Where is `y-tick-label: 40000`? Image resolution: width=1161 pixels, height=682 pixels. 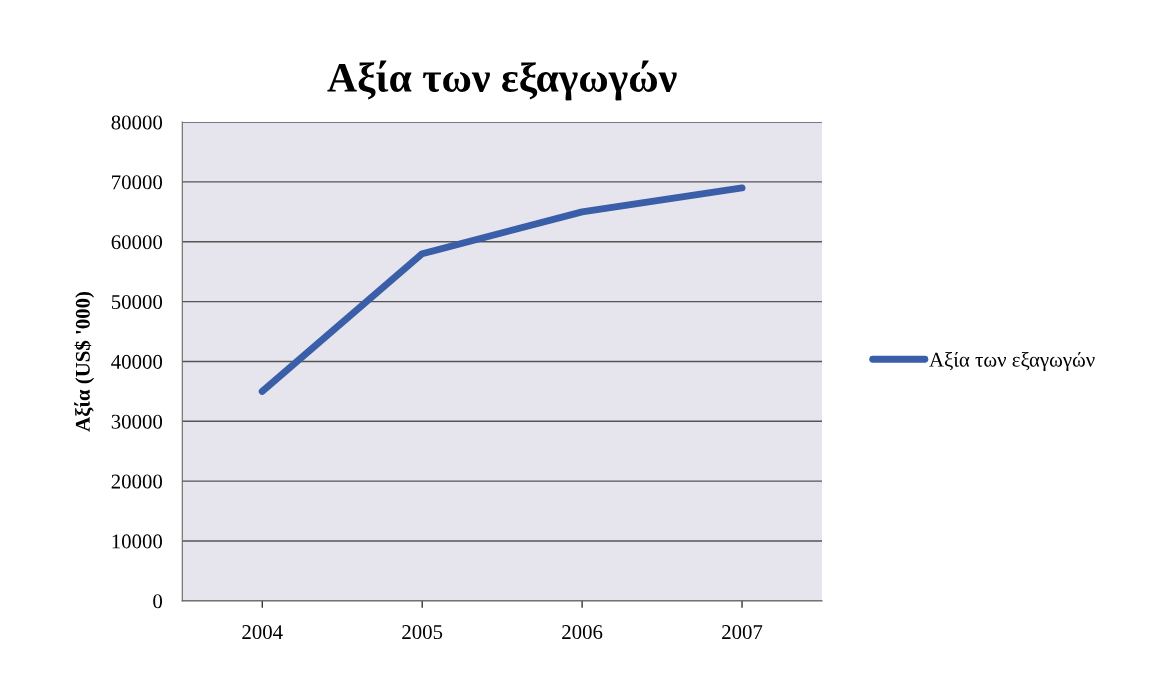
y-tick-label: 40000 is located at coordinates (137, 361).